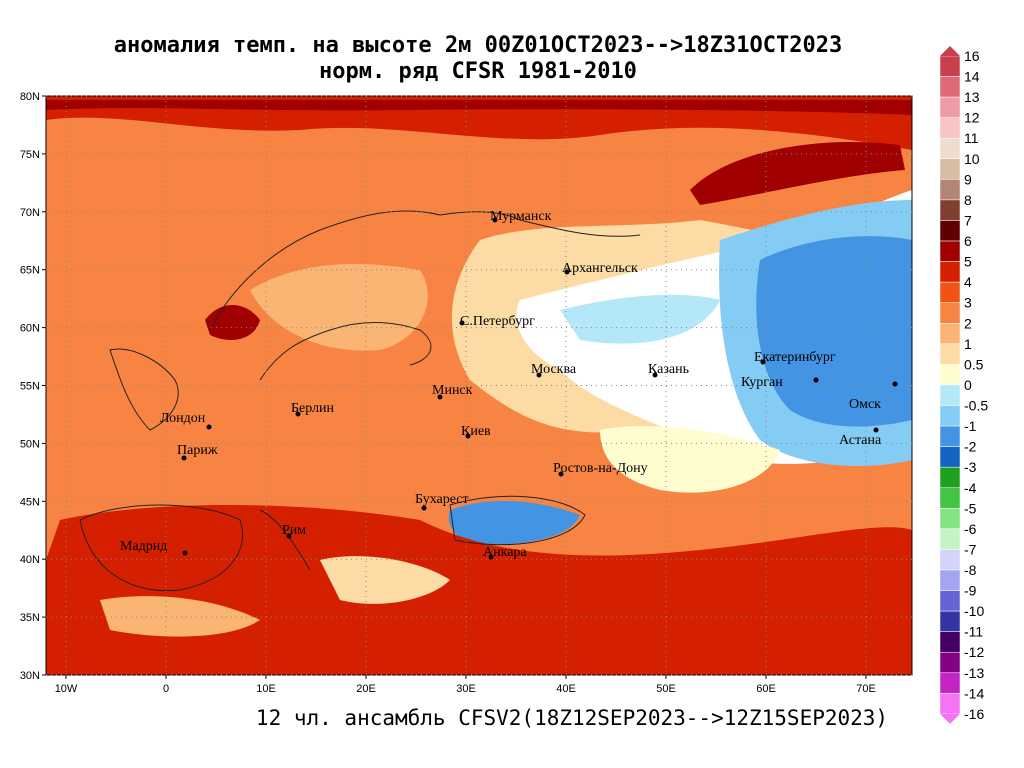 The image size is (1024, 768). What do you see at coordinates (30, 271) in the screenshot?
I see `lat-tick-label: 65N` at bounding box center [30, 271].